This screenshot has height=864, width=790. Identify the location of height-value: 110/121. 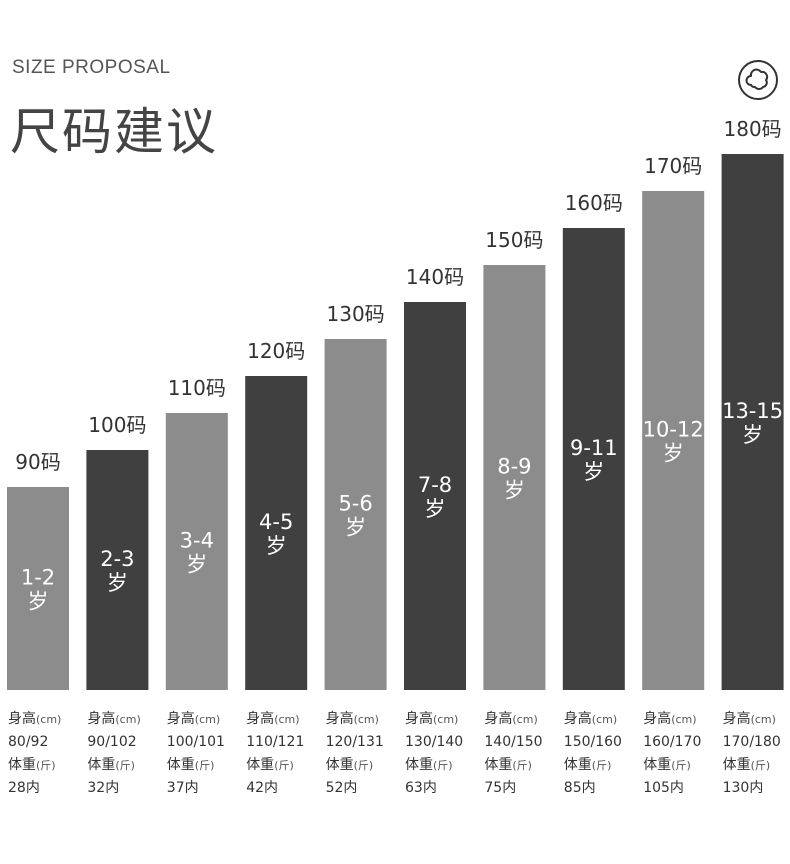
(275, 742).